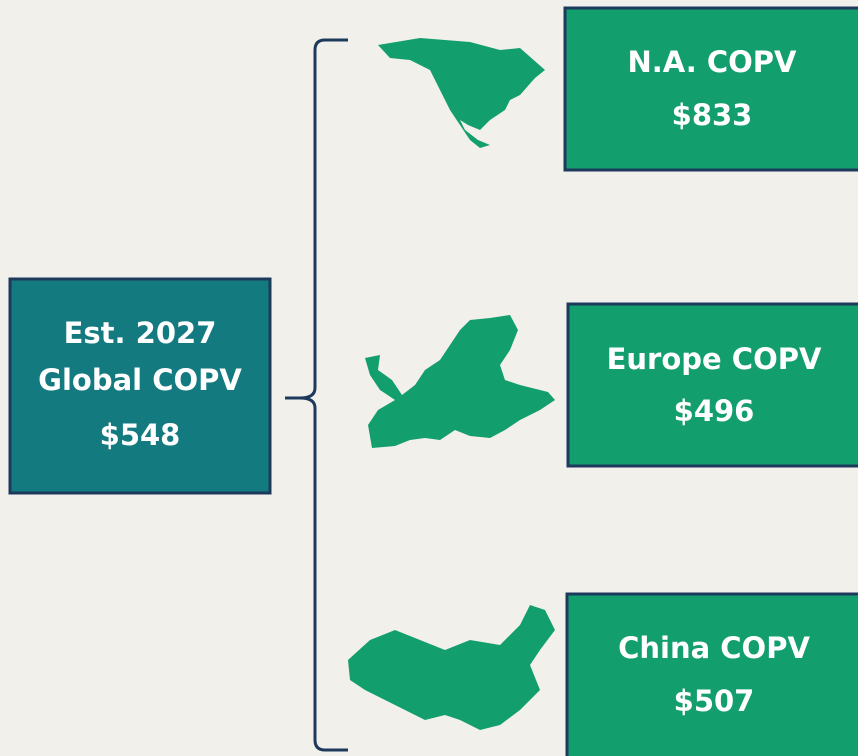  What do you see at coordinates (140, 380) in the screenshot?
I see `source-line: Global COPV` at bounding box center [140, 380].